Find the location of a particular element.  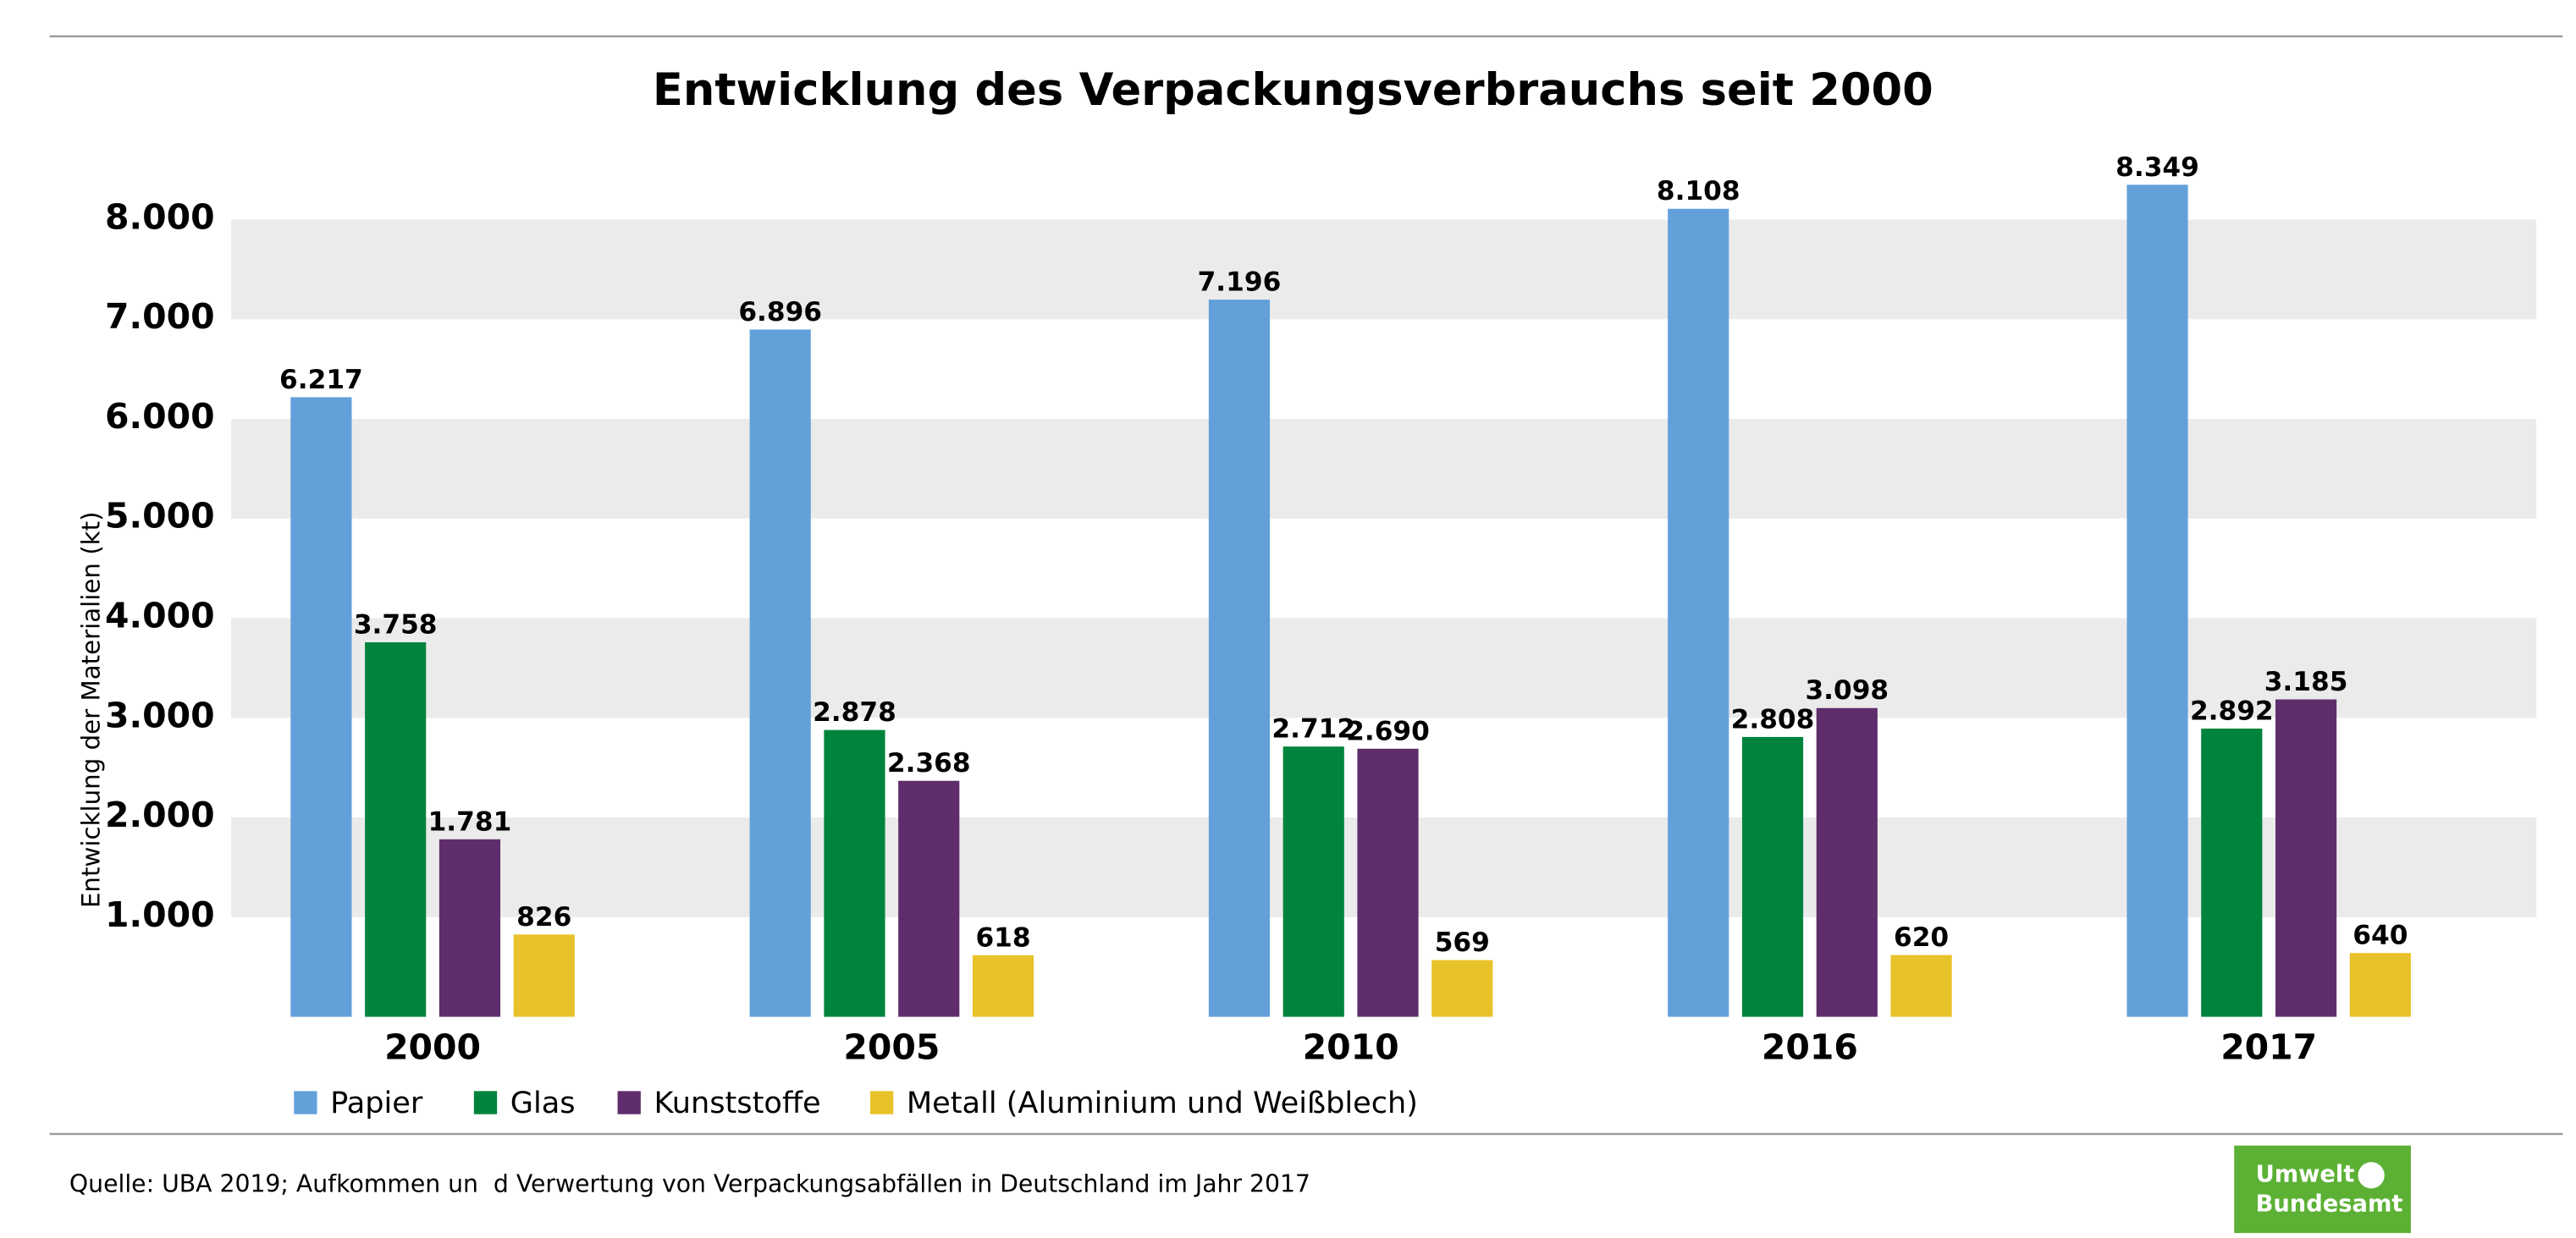

data-label: 620 is located at coordinates (1922, 938).